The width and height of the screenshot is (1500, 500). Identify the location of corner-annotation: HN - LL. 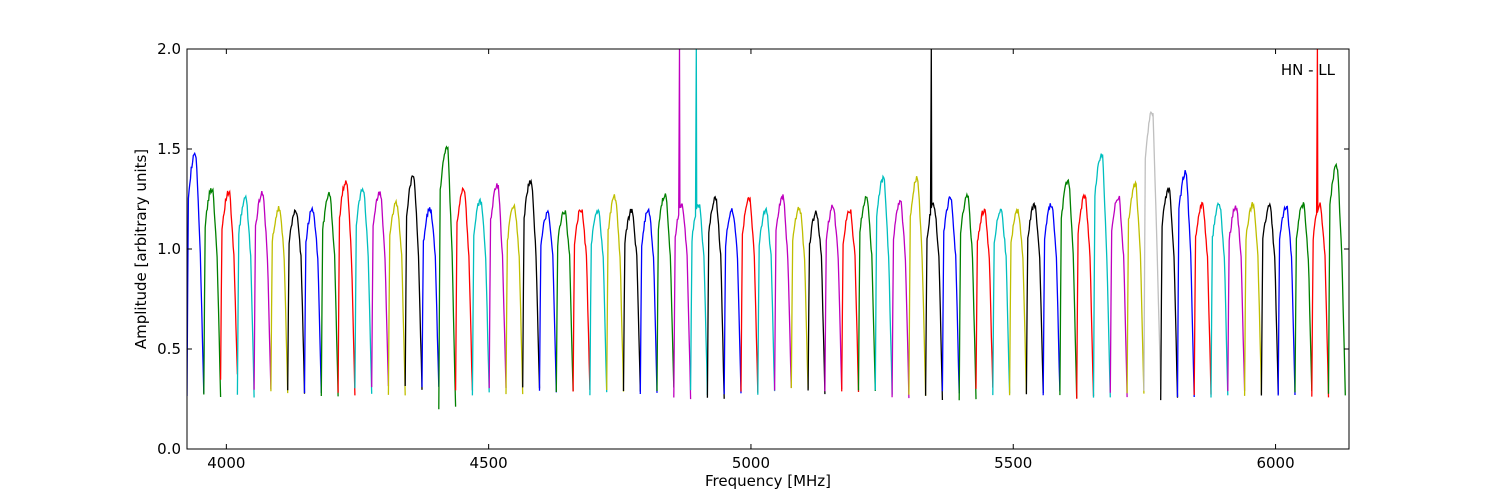
(1308, 70).